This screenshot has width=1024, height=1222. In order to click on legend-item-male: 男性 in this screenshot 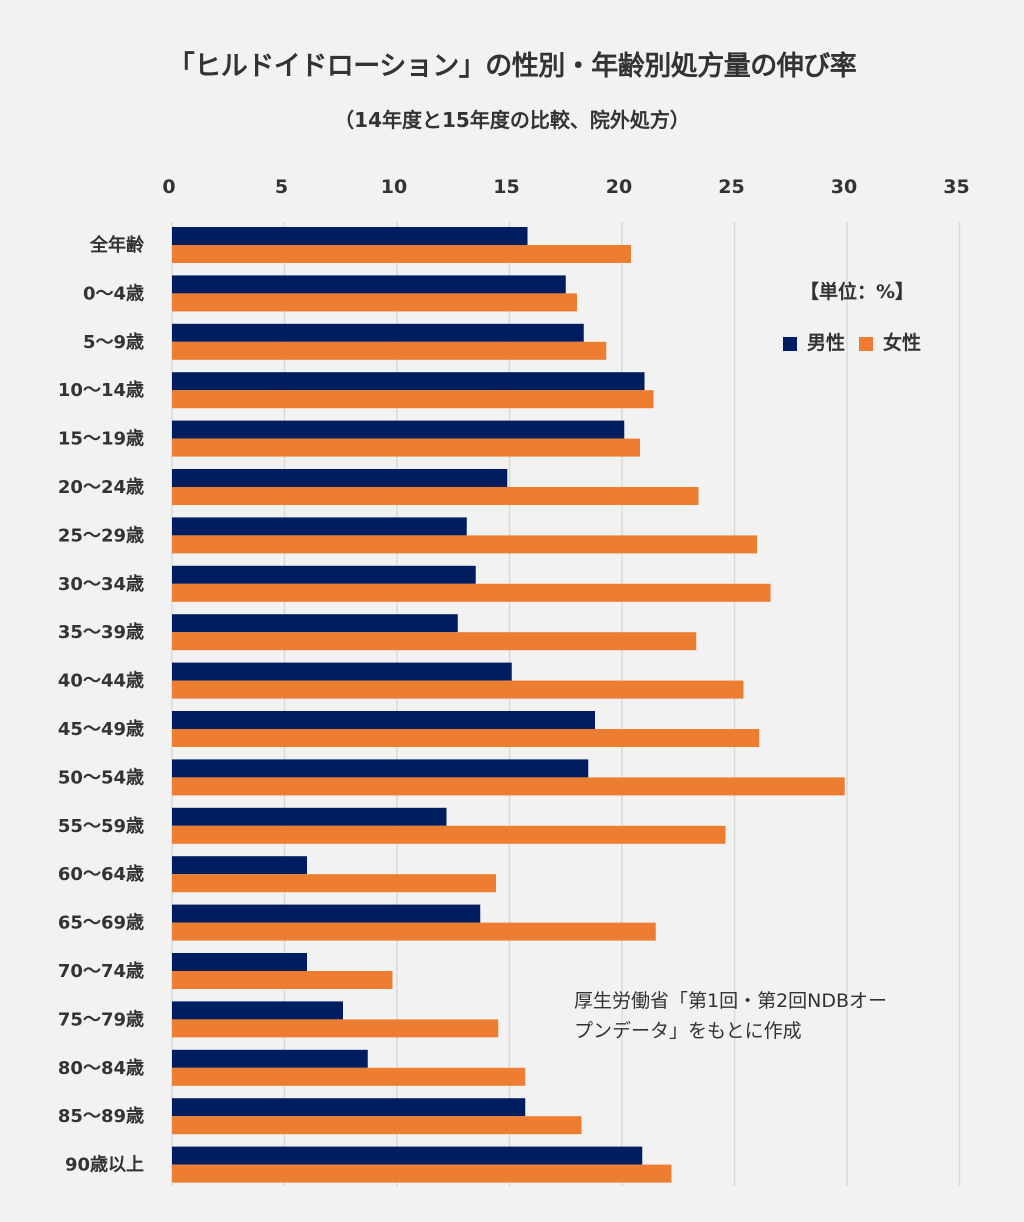, I will do `click(814, 341)`.